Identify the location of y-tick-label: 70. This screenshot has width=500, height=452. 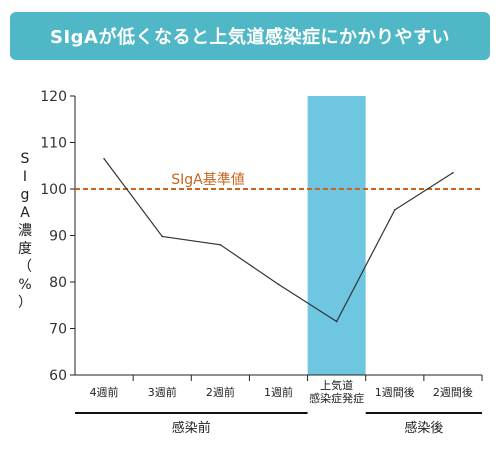
(58, 330).